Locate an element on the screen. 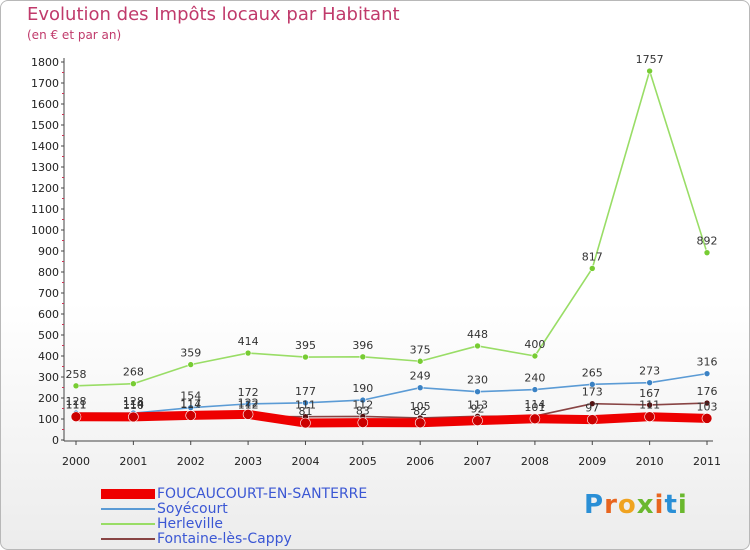 The image size is (750, 550). data-label-foucaucourt-en-santerre: 122 is located at coordinates (248, 402).